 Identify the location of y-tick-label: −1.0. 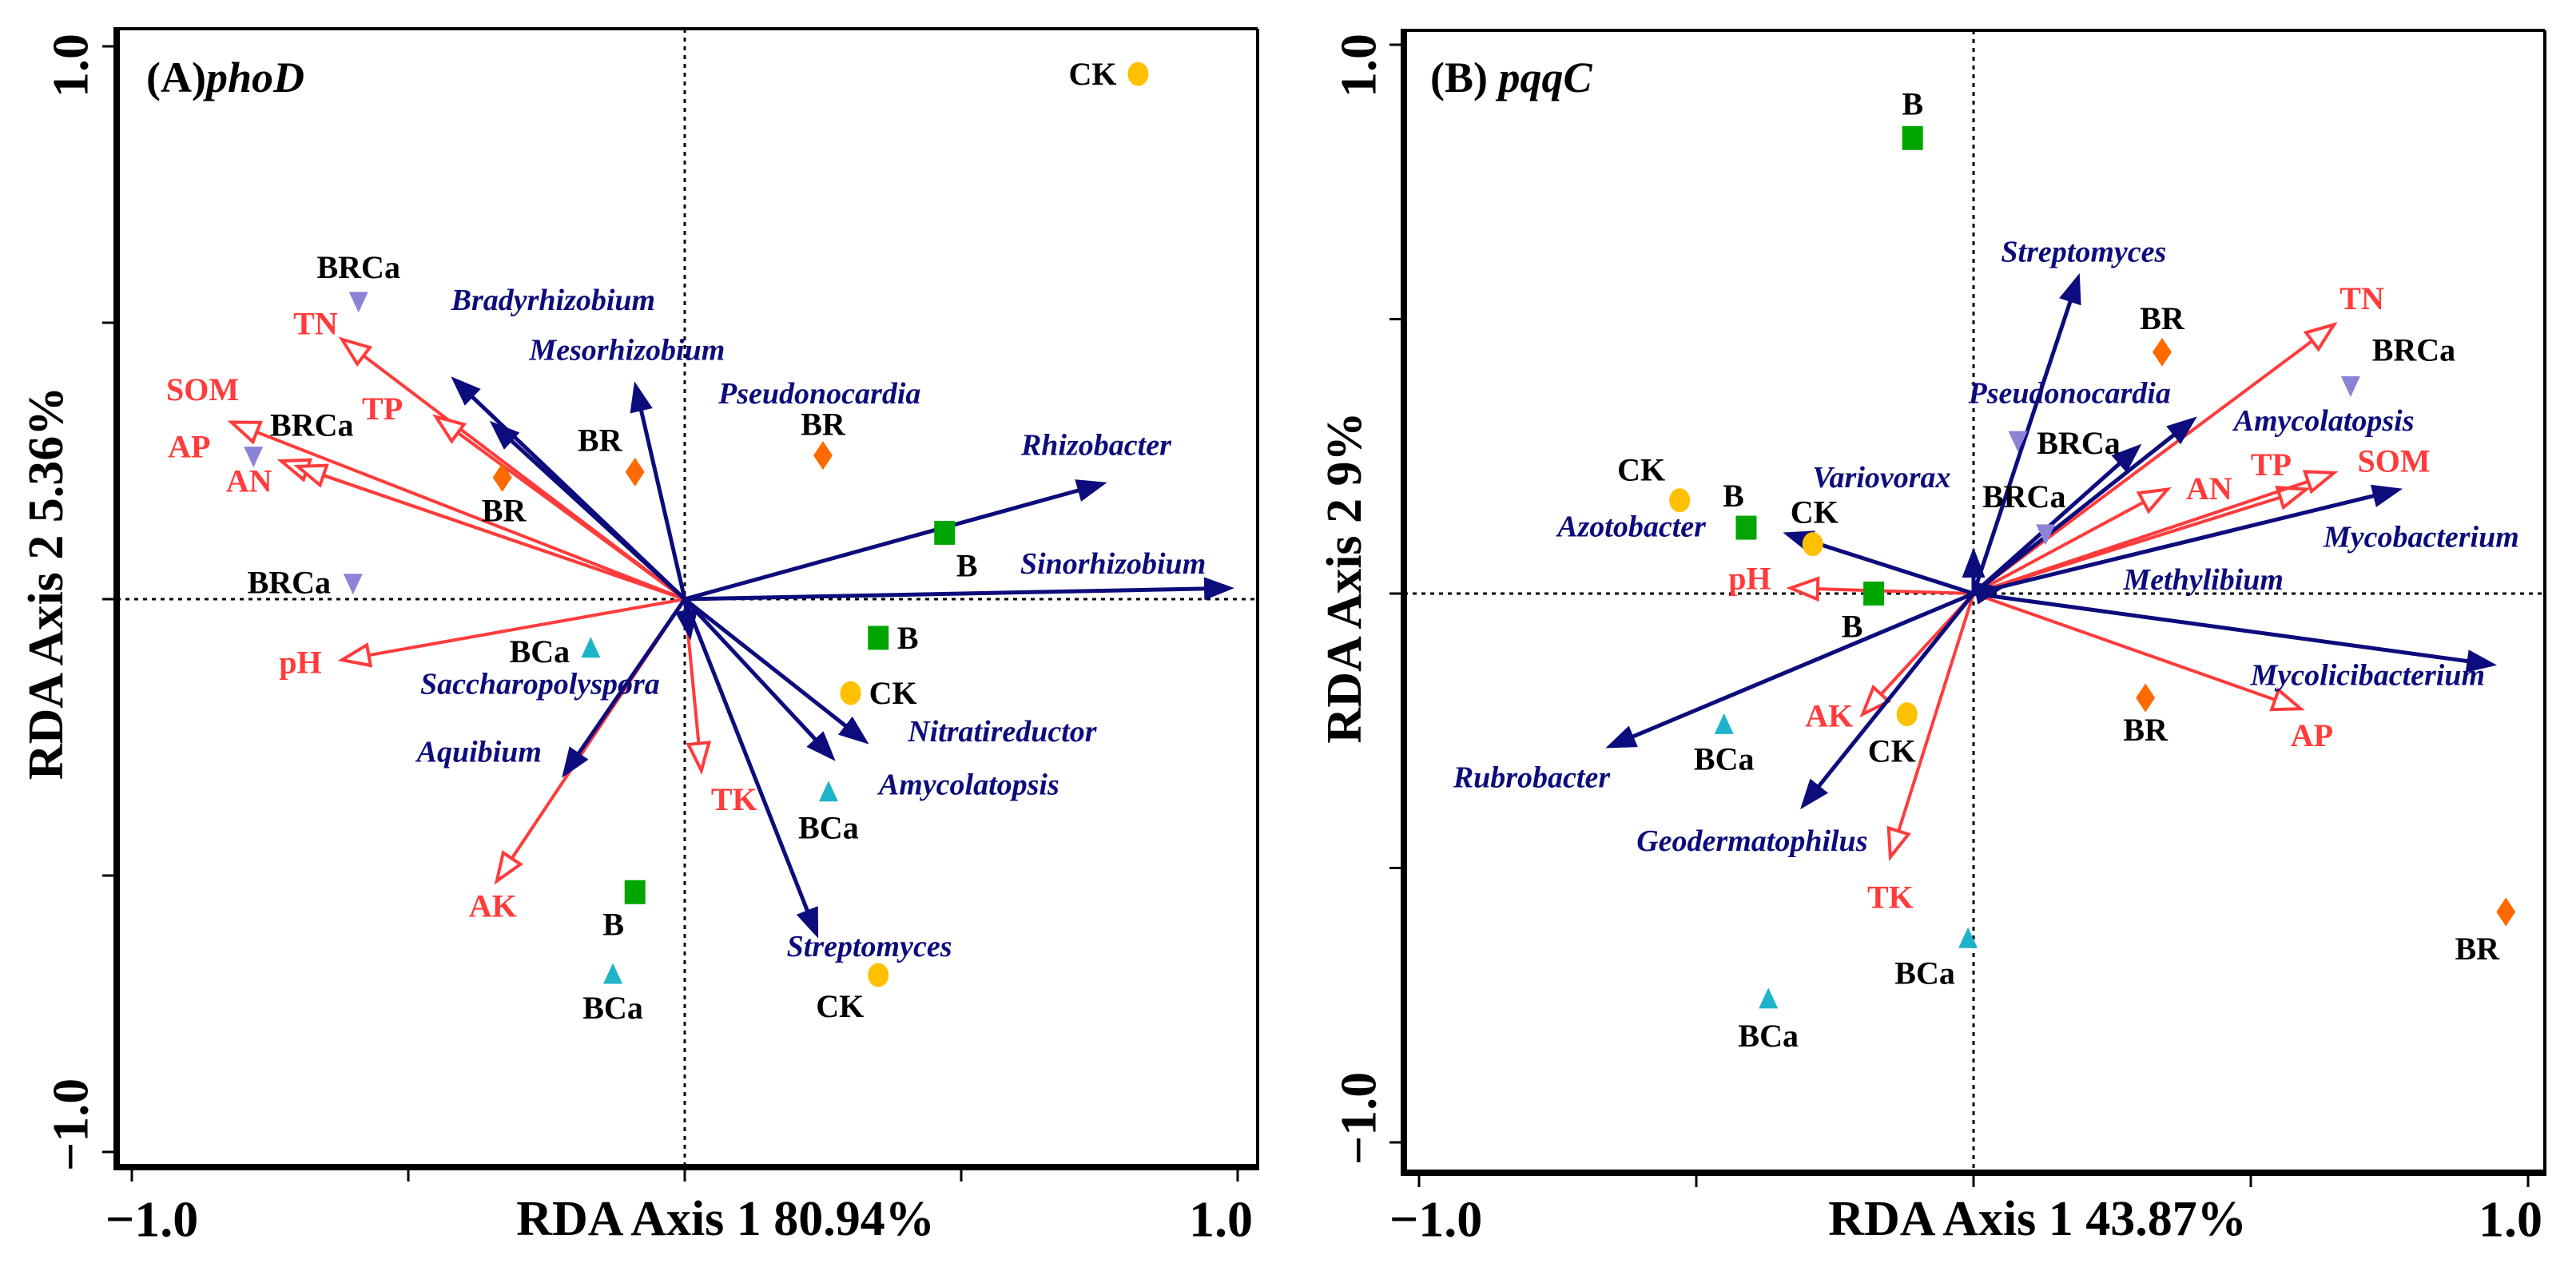
(70, 1124).